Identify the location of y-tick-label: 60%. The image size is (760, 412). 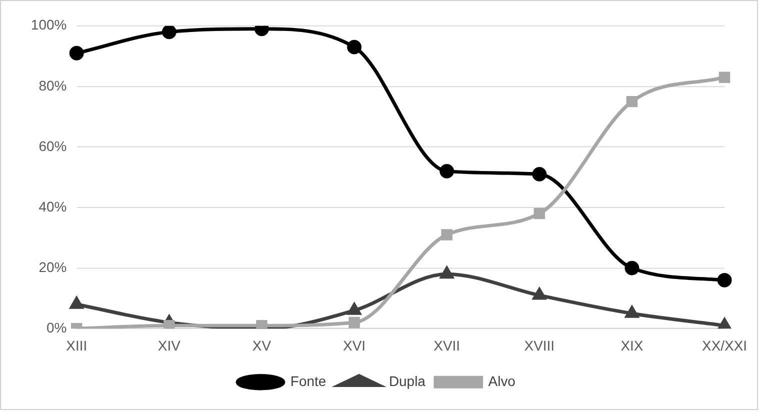
(52, 146).